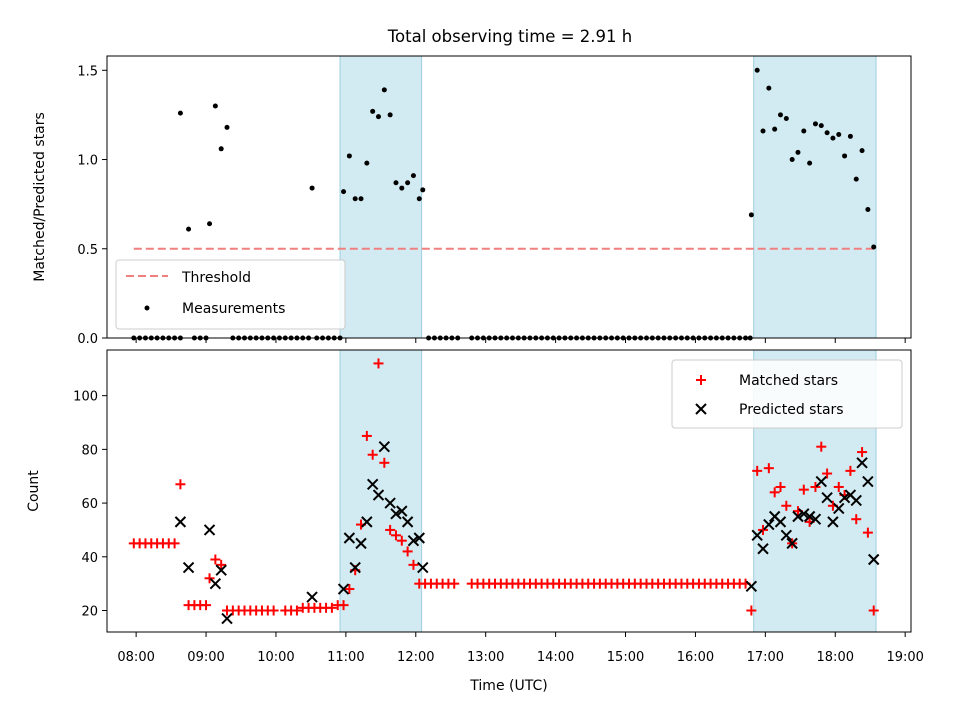 The width and height of the screenshot is (960, 724). What do you see at coordinates (509, 36) in the screenshot?
I see `chart-title: Total observing time = 2.91 h` at bounding box center [509, 36].